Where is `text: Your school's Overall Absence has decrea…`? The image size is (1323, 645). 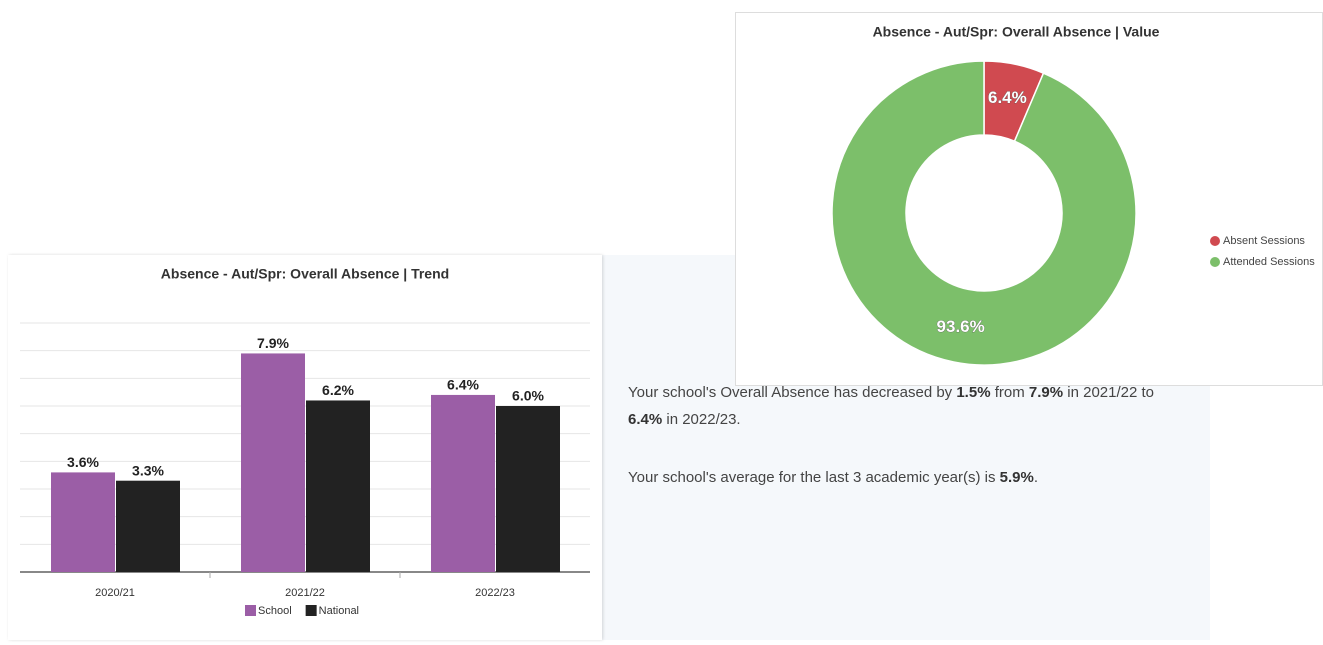
text: Your school's Overall Absence has decrea… is located at coordinates (792, 392).